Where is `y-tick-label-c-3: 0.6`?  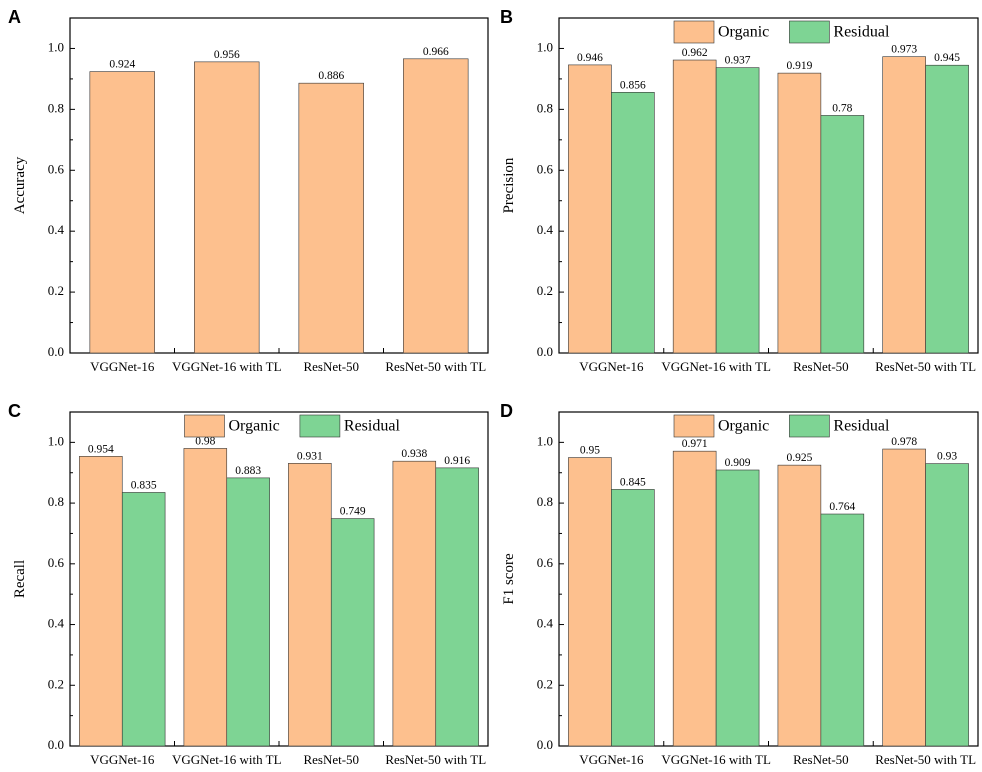
y-tick-label-c-3: 0.6 is located at coordinates (56, 562).